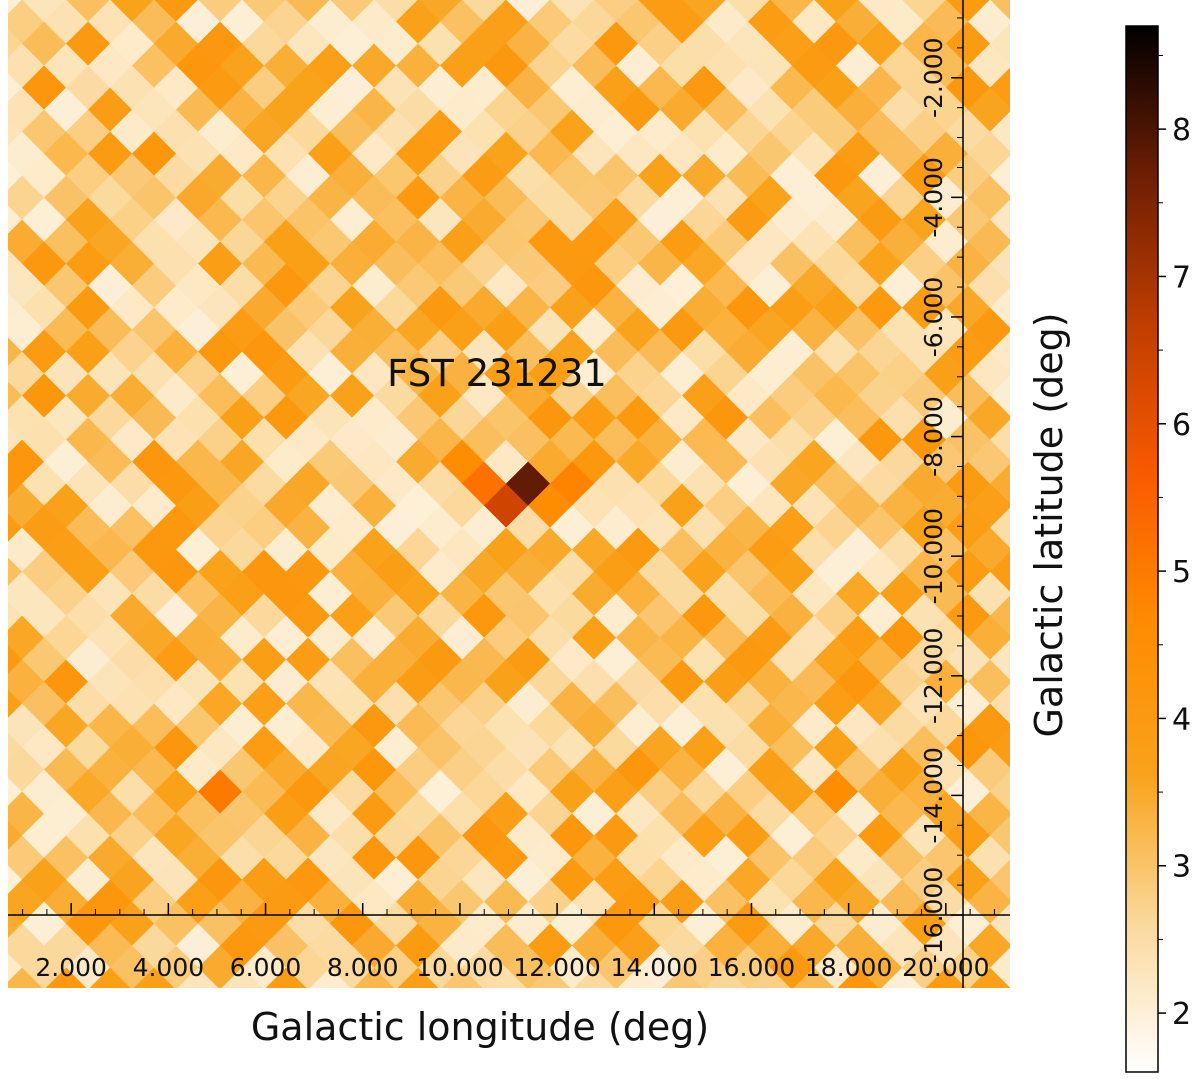  Describe the element at coordinates (1181, 425) in the screenshot. I see `colorbar-tick-label: 6` at that location.